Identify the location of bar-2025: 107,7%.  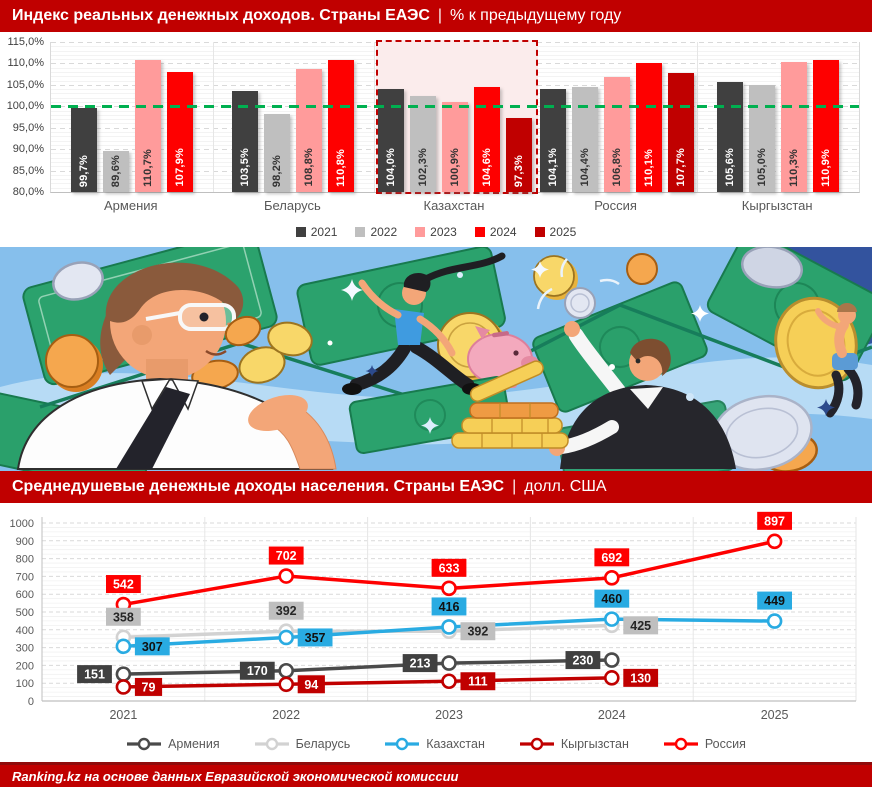
(680, 132).